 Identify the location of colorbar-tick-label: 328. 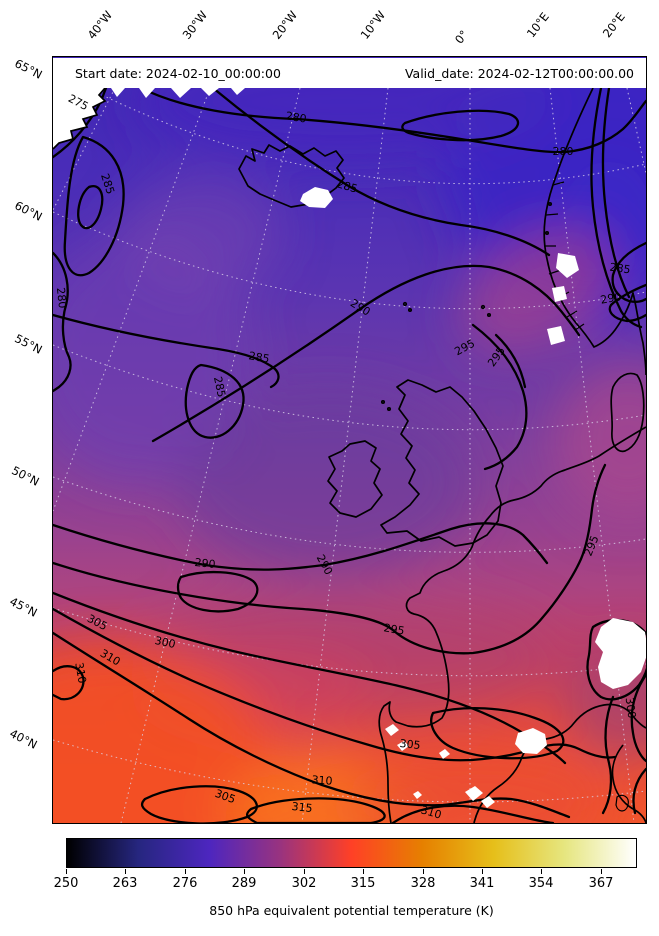
(423, 883).